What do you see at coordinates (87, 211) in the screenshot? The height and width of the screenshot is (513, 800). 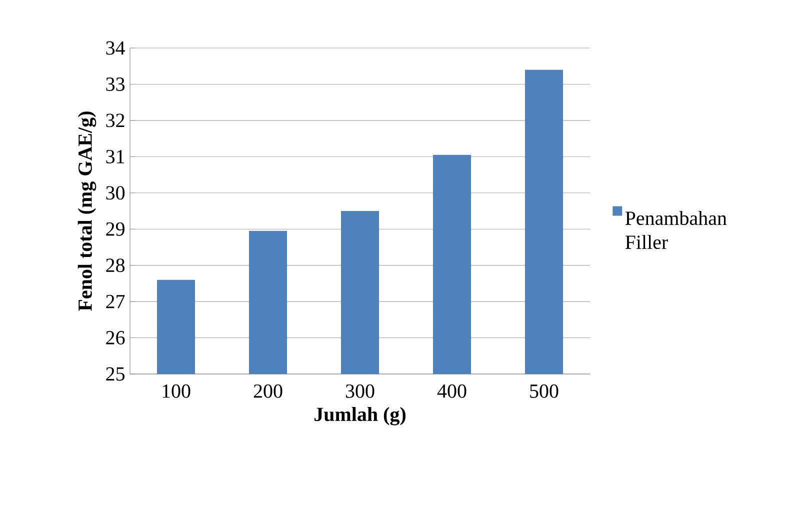 I see `y-axis-title: Fenol total (mg GAE/g)` at bounding box center [87, 211].